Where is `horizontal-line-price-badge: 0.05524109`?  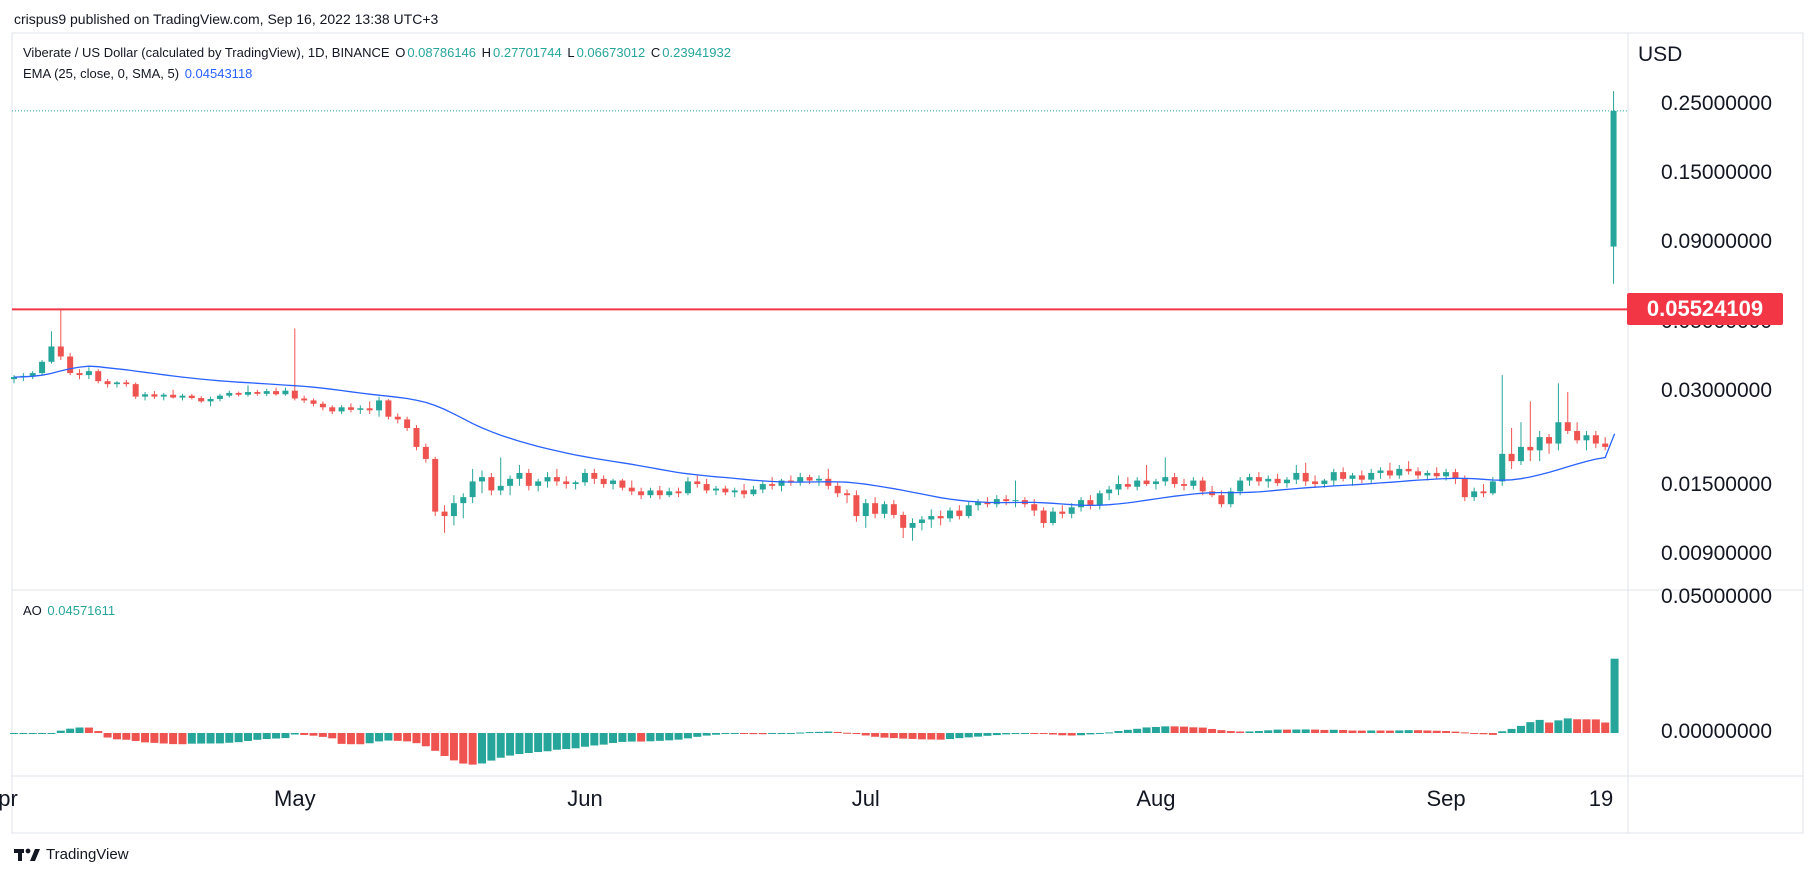 horizontal-line-price-badge: 0.05524109 is located at coordinates (1705, 309).